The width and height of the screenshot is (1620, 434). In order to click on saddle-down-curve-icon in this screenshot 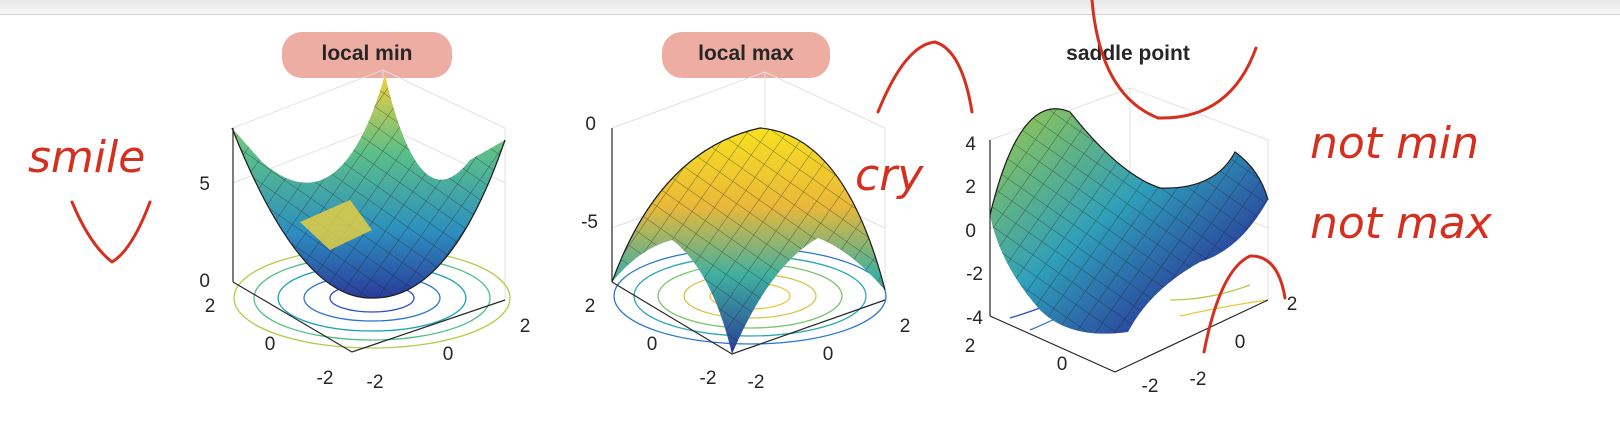, I will do `click(1244, 304)`.